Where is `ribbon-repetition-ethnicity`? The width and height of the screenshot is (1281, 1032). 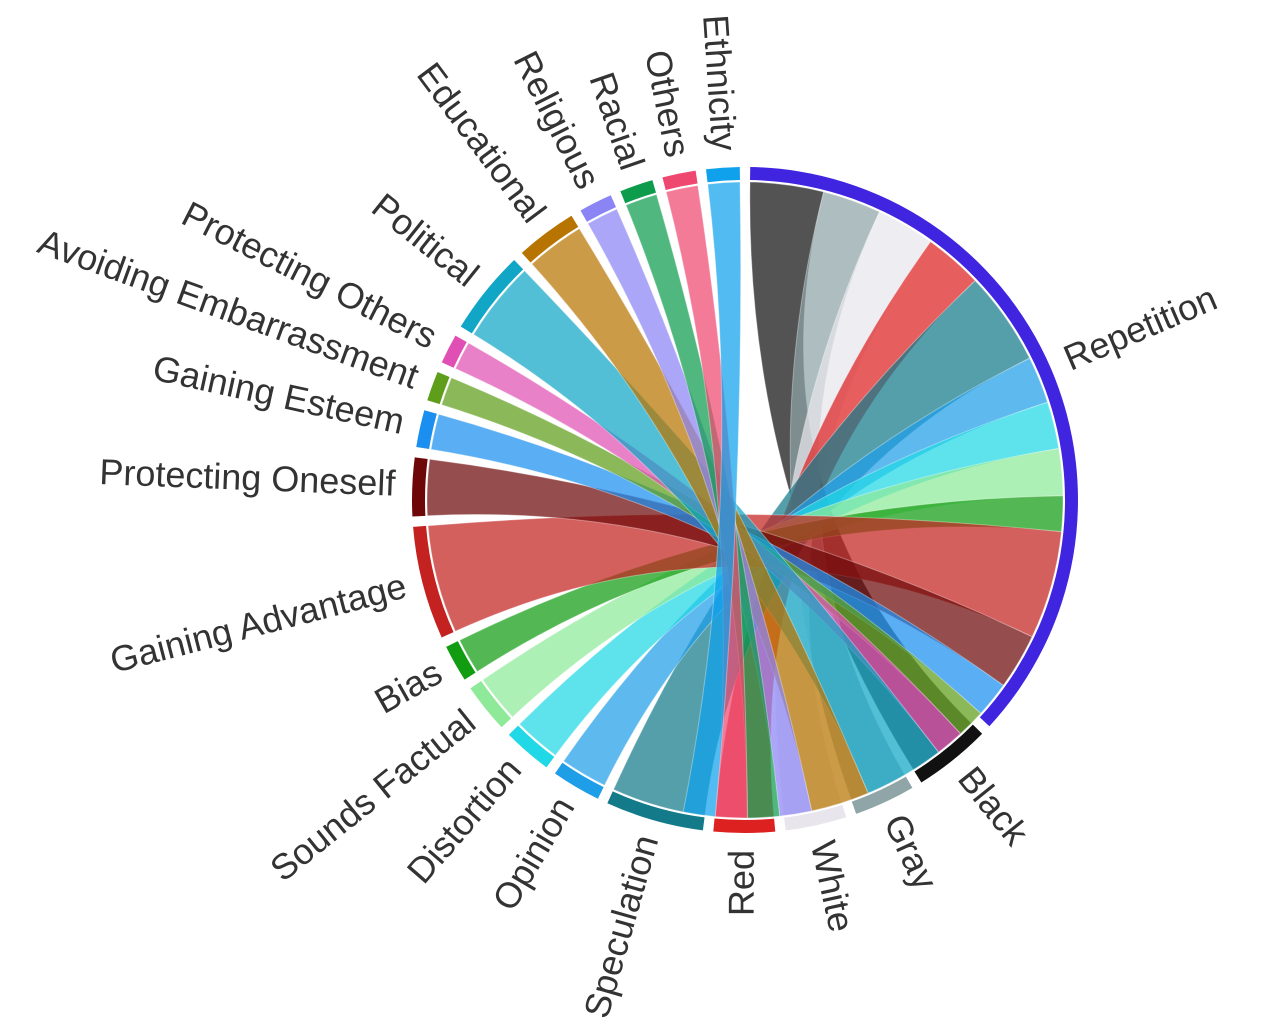 ribbon-repetition-ethnicity is located at coordinates (712, 499).